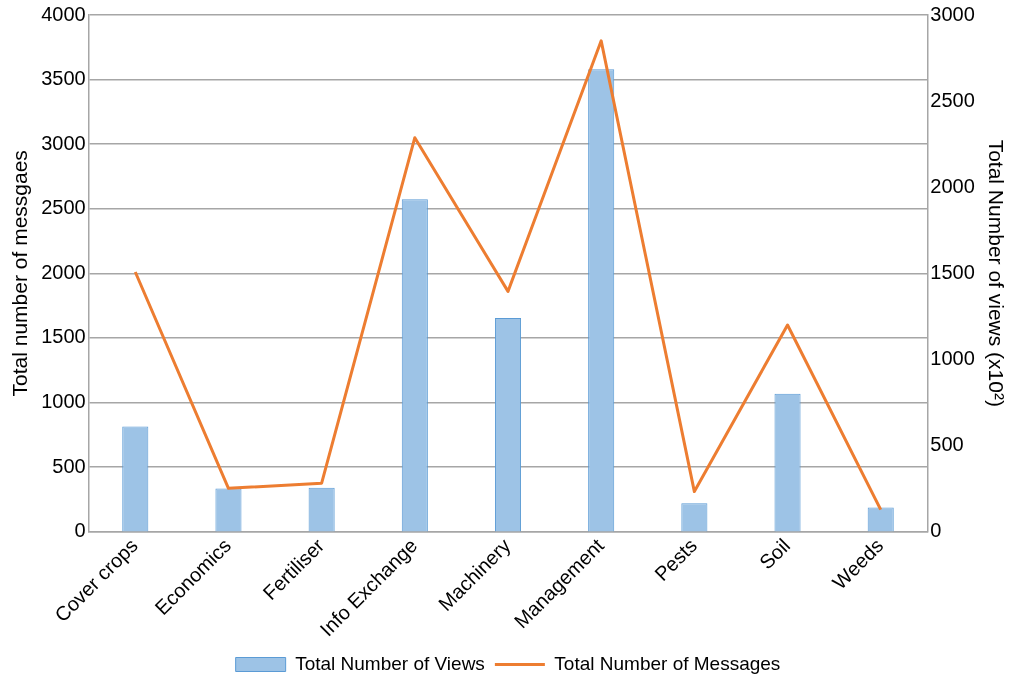 The height and width of the screenshot is (689, 1016). I want to click on legend-label: Total Number of Views, so click(390, 663).